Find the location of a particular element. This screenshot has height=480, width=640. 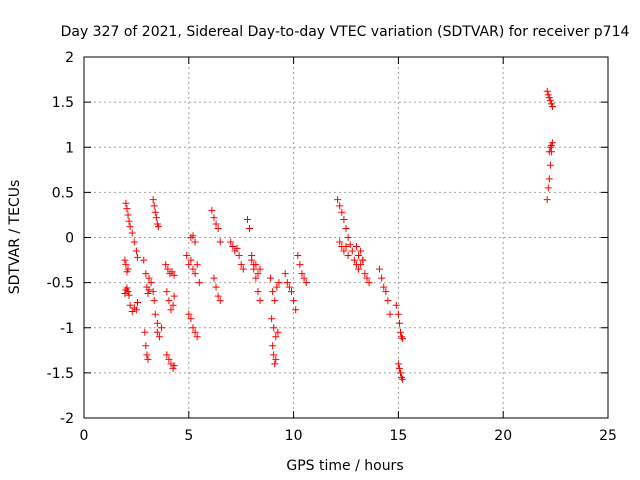

y-tick-label: 1.5 is located at coordinates (63, 103).